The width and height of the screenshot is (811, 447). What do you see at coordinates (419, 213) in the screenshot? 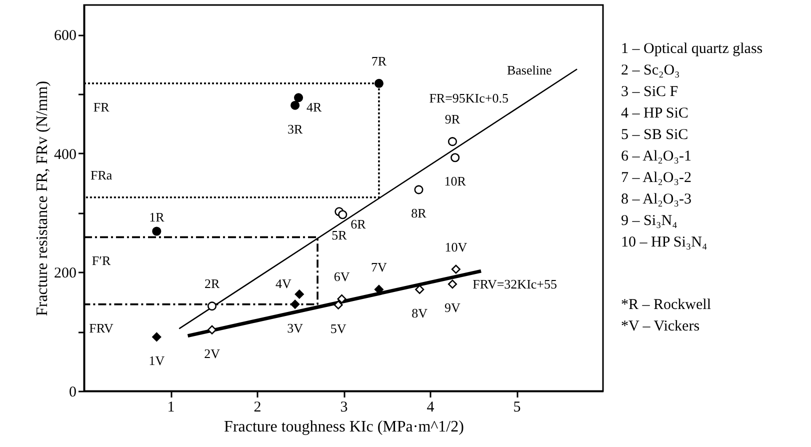
I see `annotation: 8R` at bounding box center [419, 213].